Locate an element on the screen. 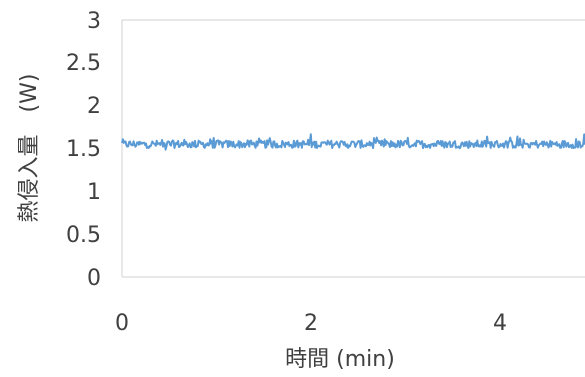 This screenshot has width=585, height=377. y-tick-label: 1 is located at coordinates (94, 192).